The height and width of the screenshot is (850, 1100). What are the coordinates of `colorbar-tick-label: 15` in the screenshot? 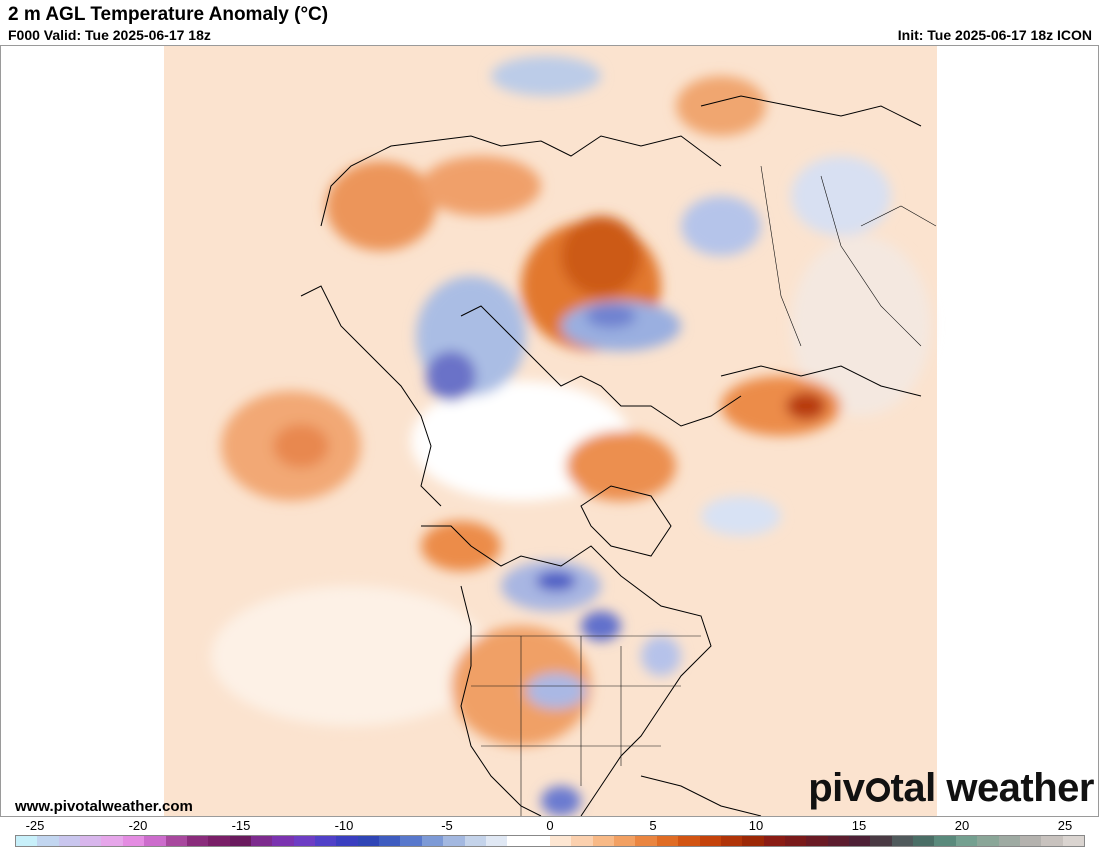 It's located at (859, 825).